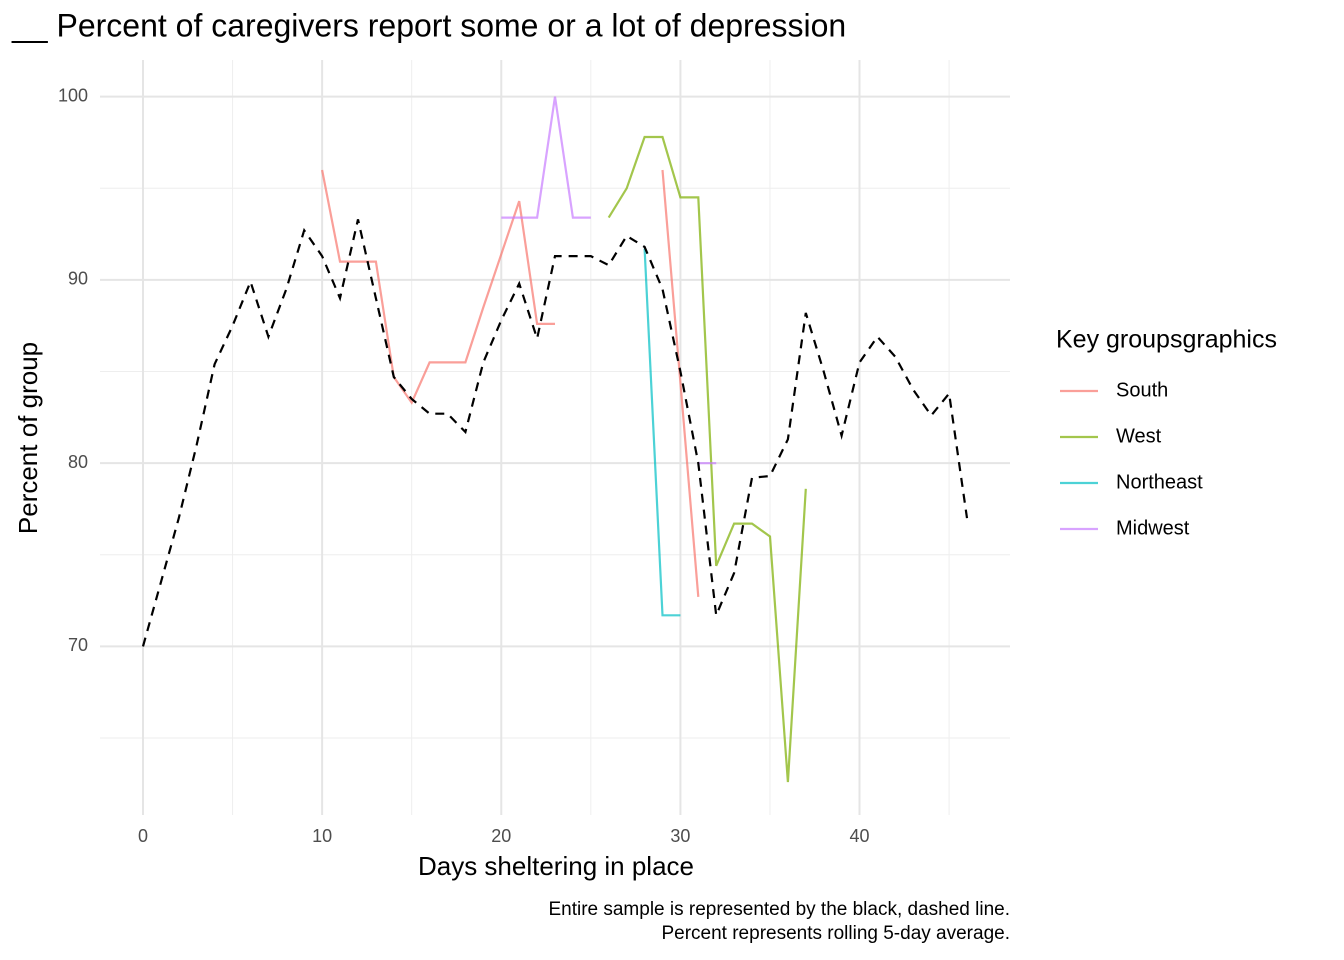  I want to click on legend-title: Key groupsgraphics, so click(1166, 340).